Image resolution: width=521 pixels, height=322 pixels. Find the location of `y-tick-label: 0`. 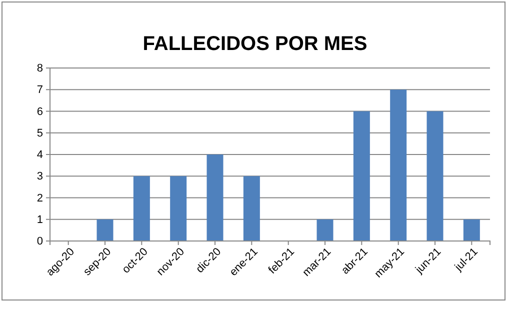

y-tick-label: 0 is located at coordinates (39, 242).